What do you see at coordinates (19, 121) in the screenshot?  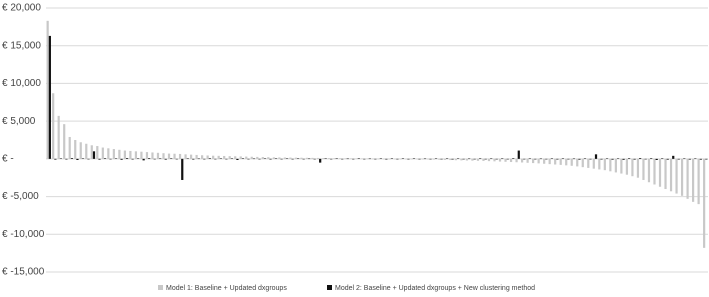 I see `y-tick-label: € 5,000` at bounding box center [19, 121].